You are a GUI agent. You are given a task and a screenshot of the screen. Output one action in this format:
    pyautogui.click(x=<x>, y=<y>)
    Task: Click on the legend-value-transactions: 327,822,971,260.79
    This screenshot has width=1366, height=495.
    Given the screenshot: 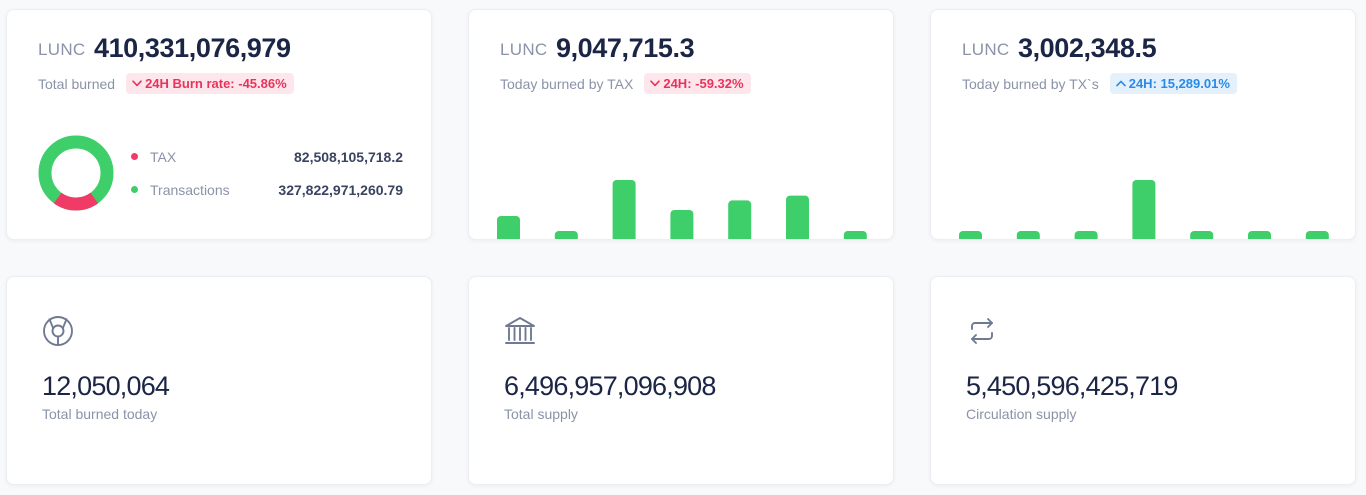 What is the action you would take?
    pyautogui.click(x=340, y=189)
    